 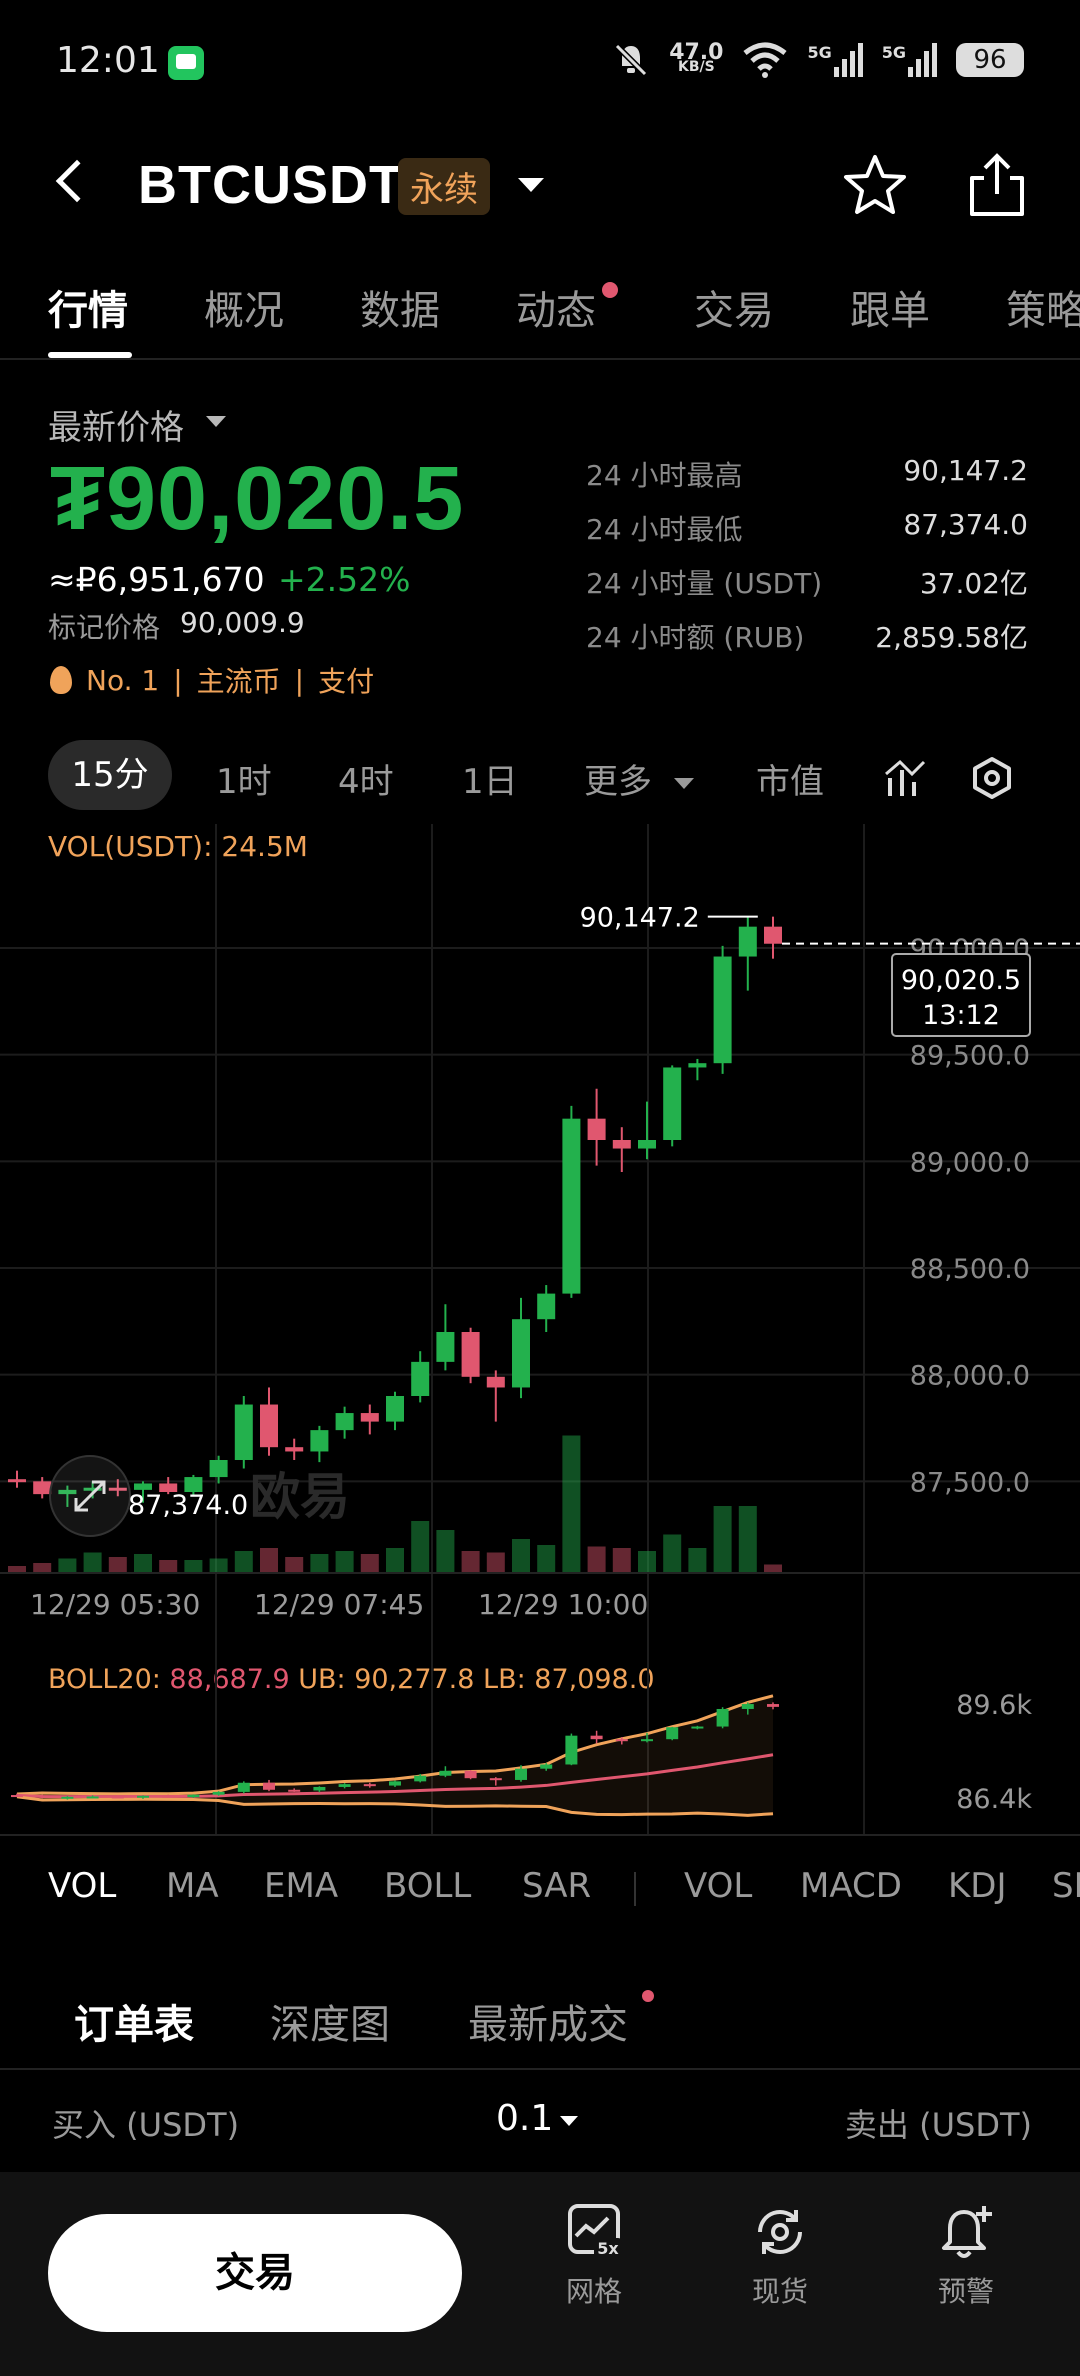 What do you see at coordinates (366, 782) in the screenshot?
I see `interval-4h: 4时` at bounding box center [366, 782].